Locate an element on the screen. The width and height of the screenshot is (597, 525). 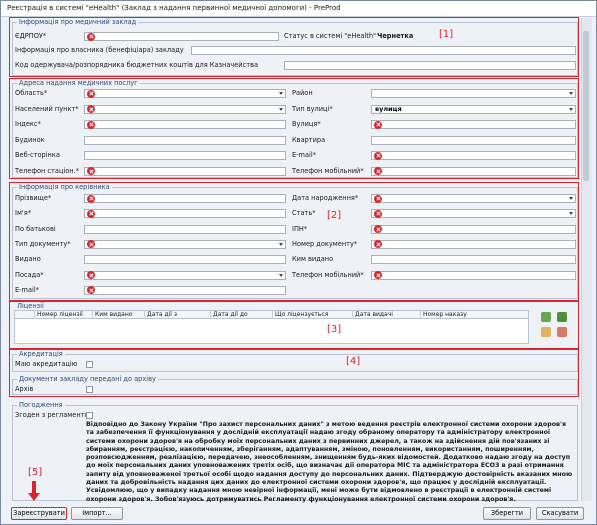
field-label: Населений пункт* is located at coordinates (47, 108).